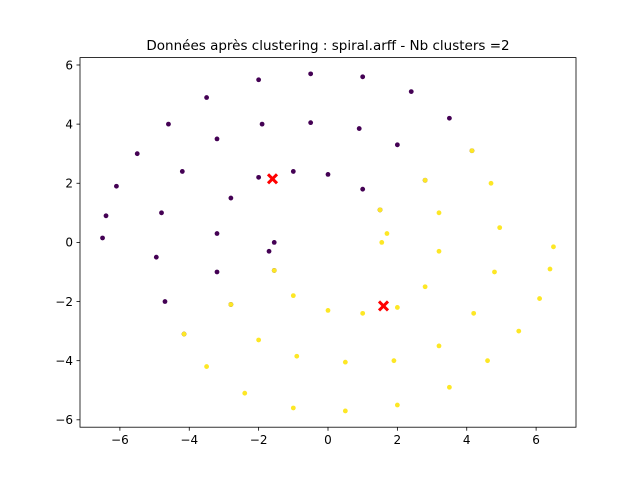  I want to click on y-tick-label: 4, so click(69, 124).